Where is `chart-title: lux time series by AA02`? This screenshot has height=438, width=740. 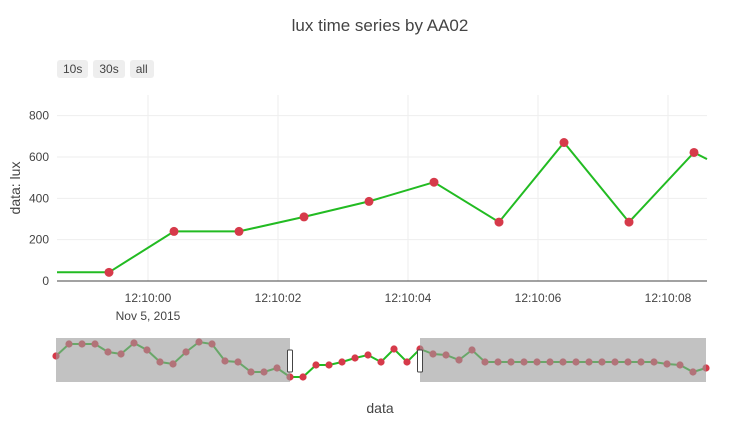
chart-title: lux time series by AA02 is located at coordinates (380, 25).